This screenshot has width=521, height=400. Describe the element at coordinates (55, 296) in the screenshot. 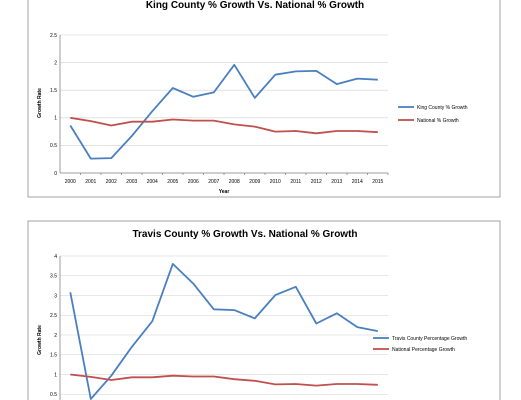

I see `y-tick-label: 3` at that location.